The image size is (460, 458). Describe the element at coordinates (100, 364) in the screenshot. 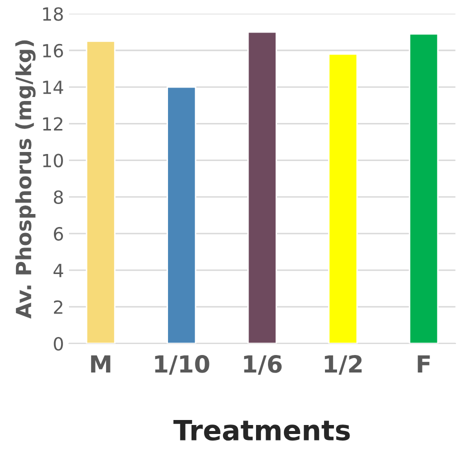

I see `x-tick-label: M` at that location.